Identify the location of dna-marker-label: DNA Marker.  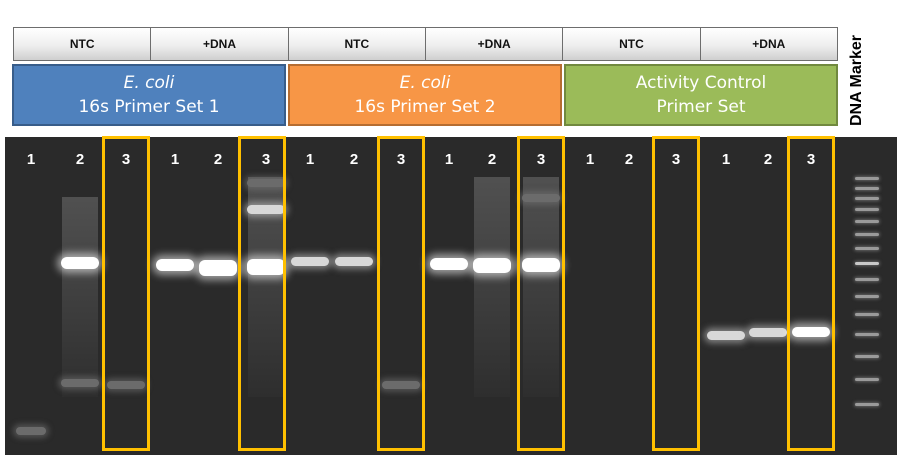
(856, 80).